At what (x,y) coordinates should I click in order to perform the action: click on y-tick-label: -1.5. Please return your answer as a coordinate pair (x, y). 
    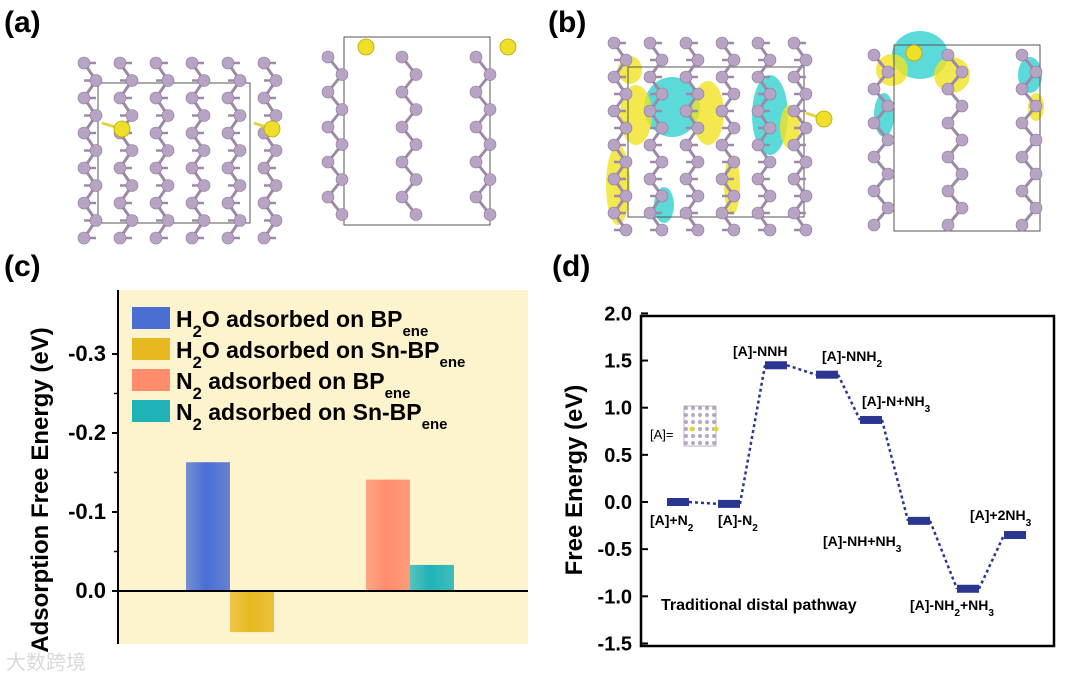
    Looking at the image, I should click on (615, 644).